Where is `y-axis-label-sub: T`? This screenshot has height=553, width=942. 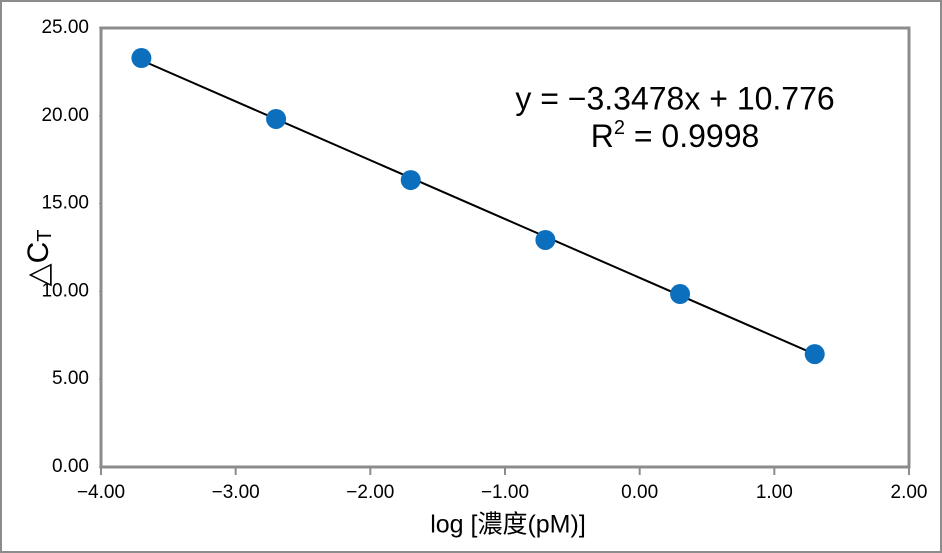 y-axis-label-sub: T is located at coordinates (45, 236).